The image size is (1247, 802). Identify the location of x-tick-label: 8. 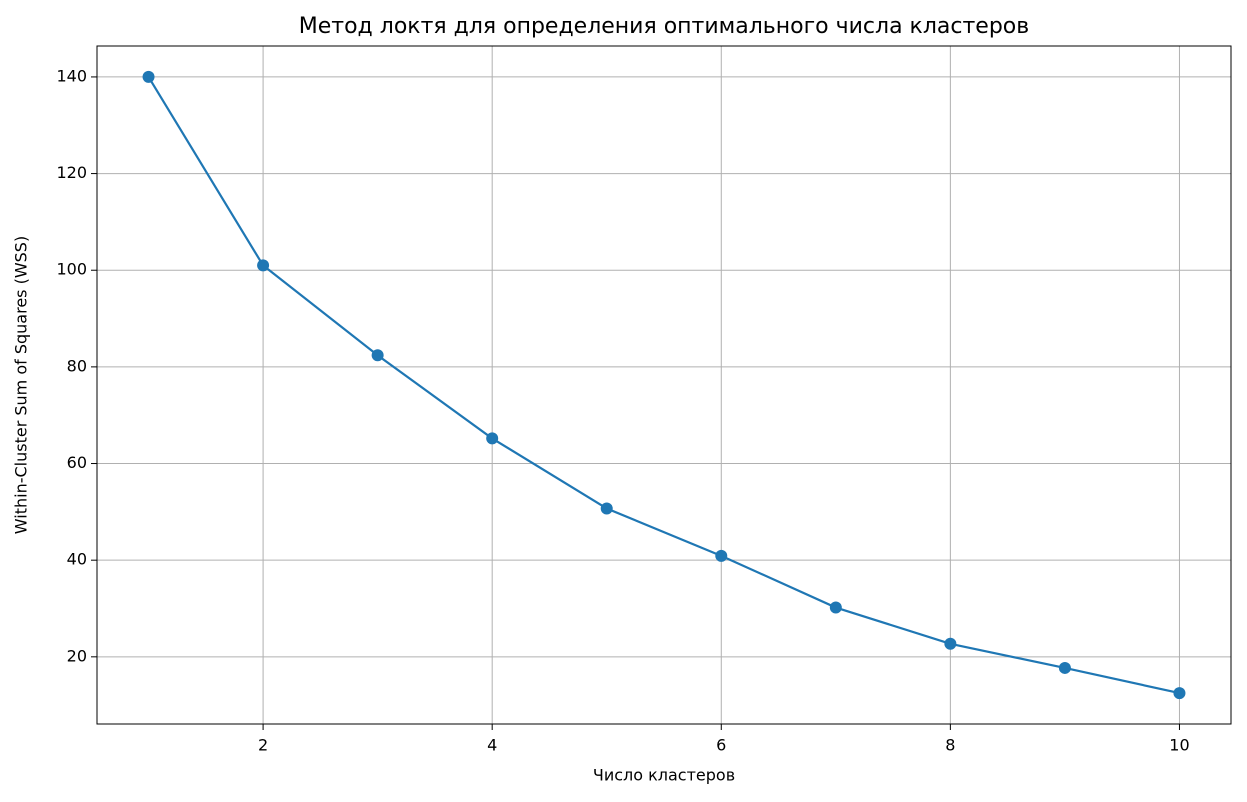
(950, 745).